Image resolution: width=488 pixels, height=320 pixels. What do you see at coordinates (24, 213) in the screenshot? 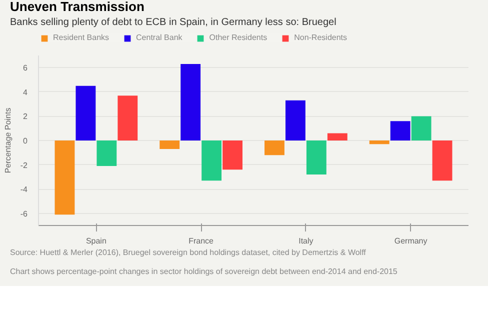
I see `y-tick-label: -6` at bounding box center [24, 213].